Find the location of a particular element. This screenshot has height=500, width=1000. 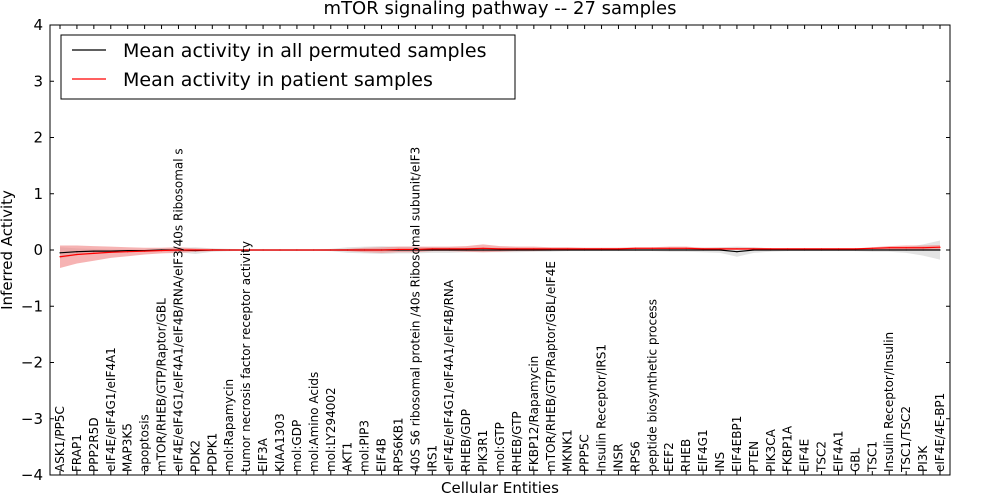

category-label: mol:GTP is located at coordinates (500, 447).